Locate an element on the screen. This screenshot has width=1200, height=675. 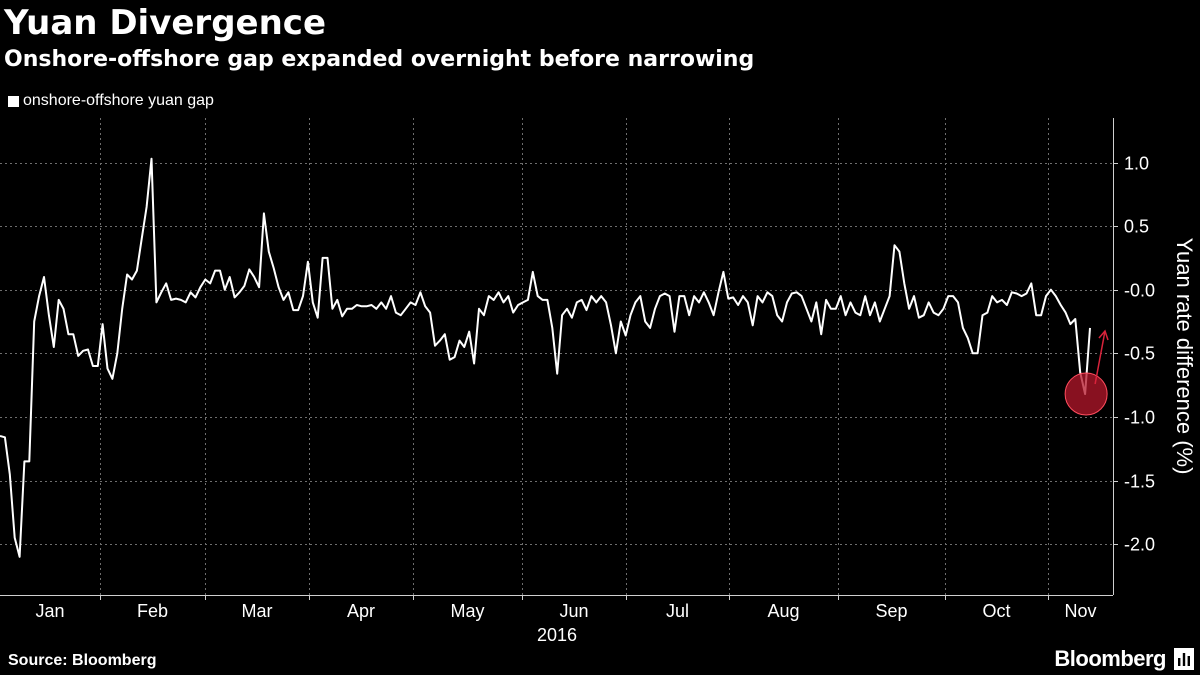
source-note: Source: Bloomberg is located at coordinates (82, 660).